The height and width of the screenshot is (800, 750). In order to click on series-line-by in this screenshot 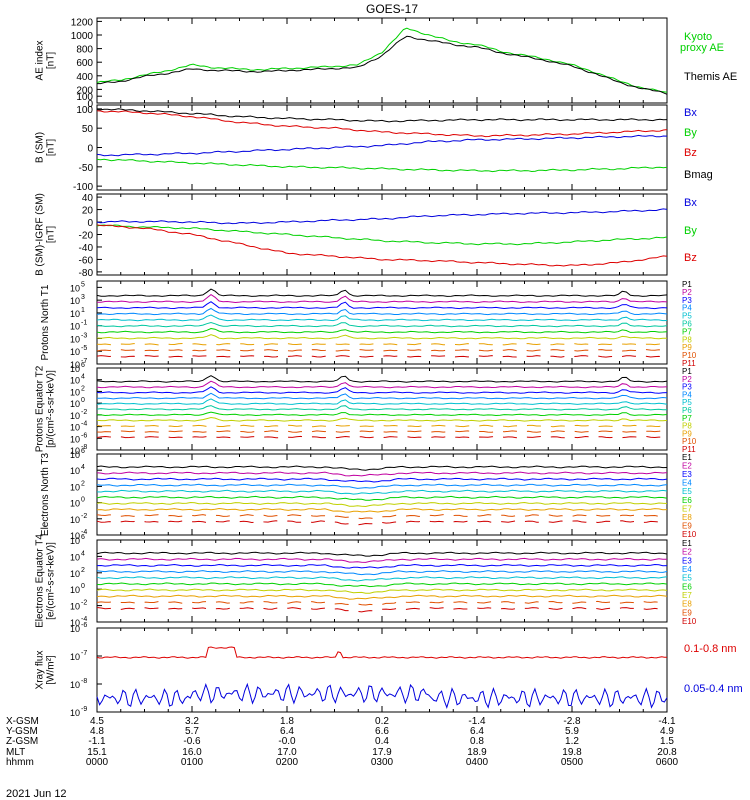, I will do `click(382, 165)`.